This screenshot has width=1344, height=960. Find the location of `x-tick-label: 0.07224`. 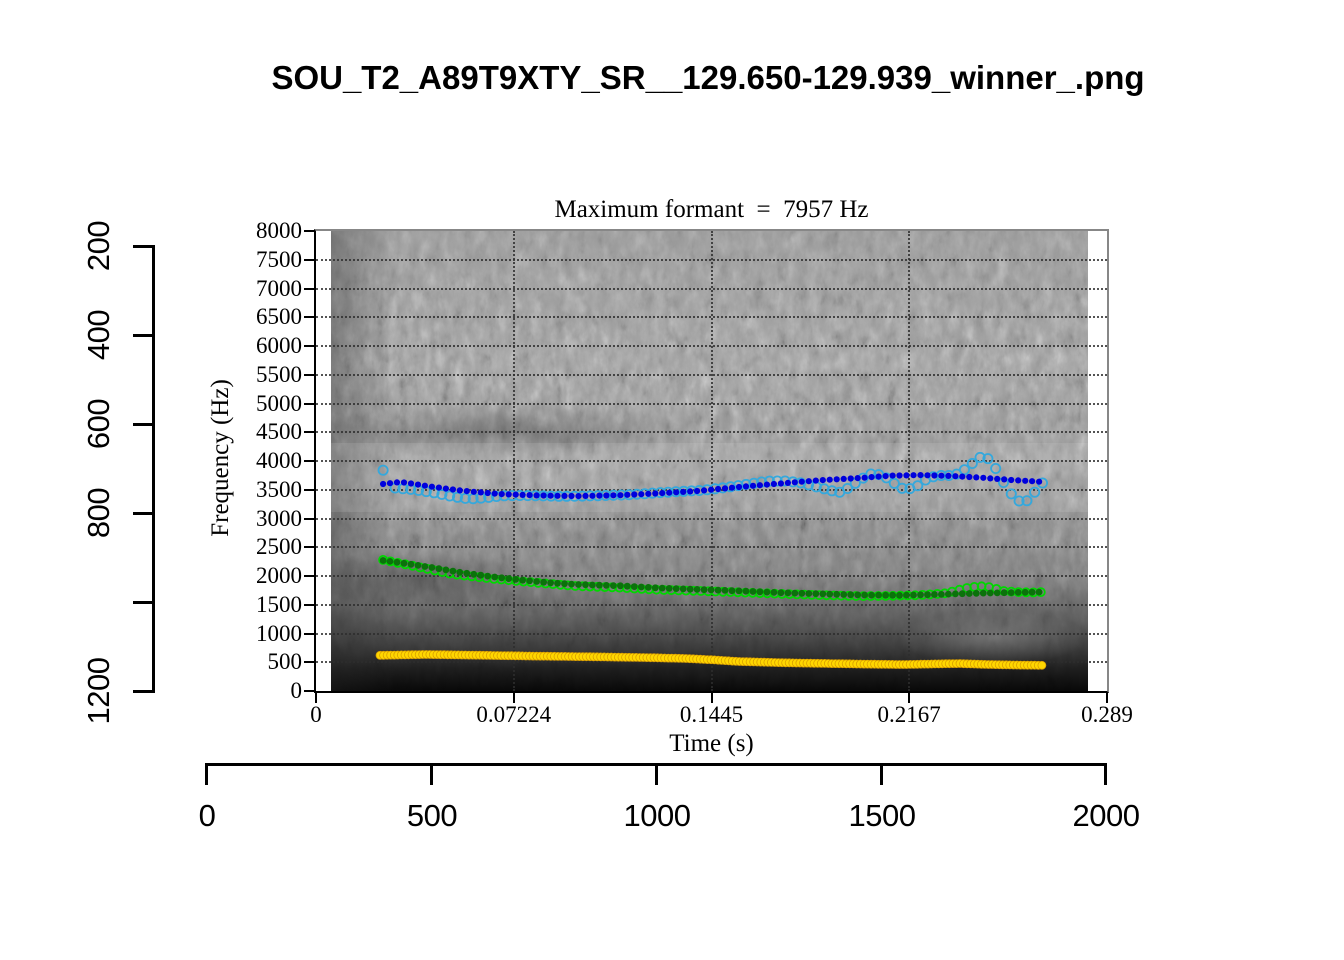

x-tick-label: 0.07224 is located at coordinates (514, 714).